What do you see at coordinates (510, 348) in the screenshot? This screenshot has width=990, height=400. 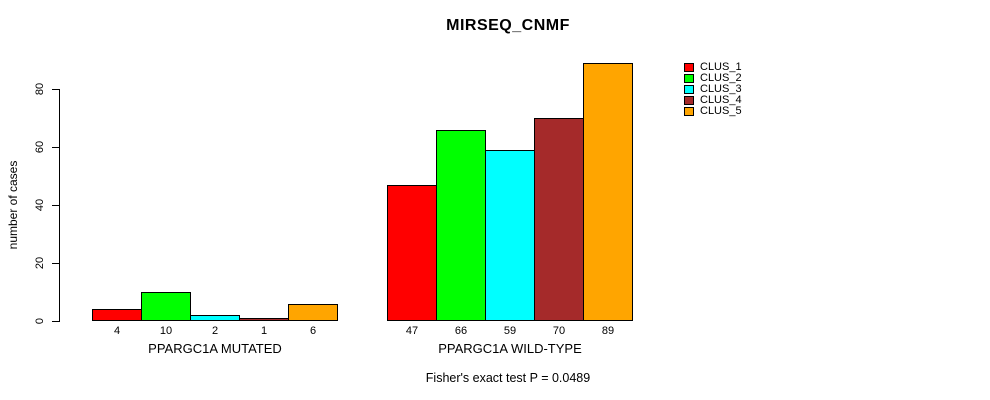 I see `group-label-wild-type: PPARGC1A WILD-TYPE` at bounding box center [510, 348].